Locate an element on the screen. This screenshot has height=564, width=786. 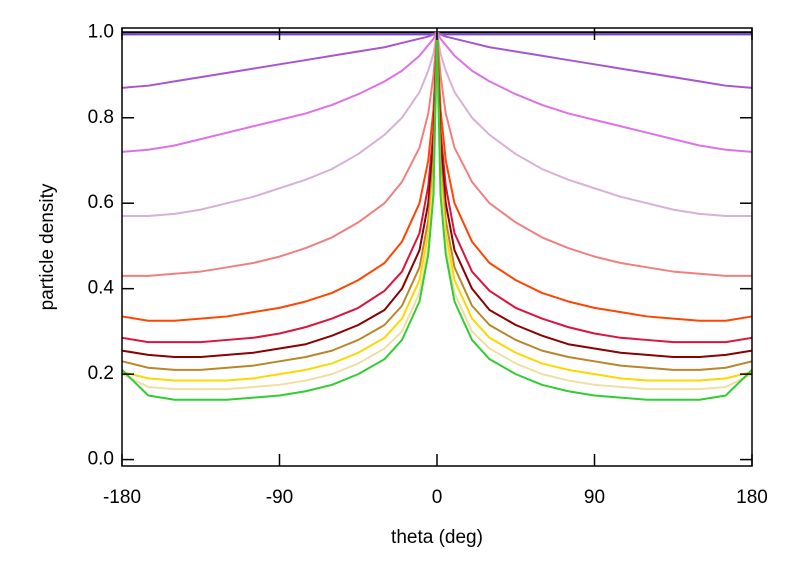
x-tick-label: 0 is located at coordinates (437, 497).